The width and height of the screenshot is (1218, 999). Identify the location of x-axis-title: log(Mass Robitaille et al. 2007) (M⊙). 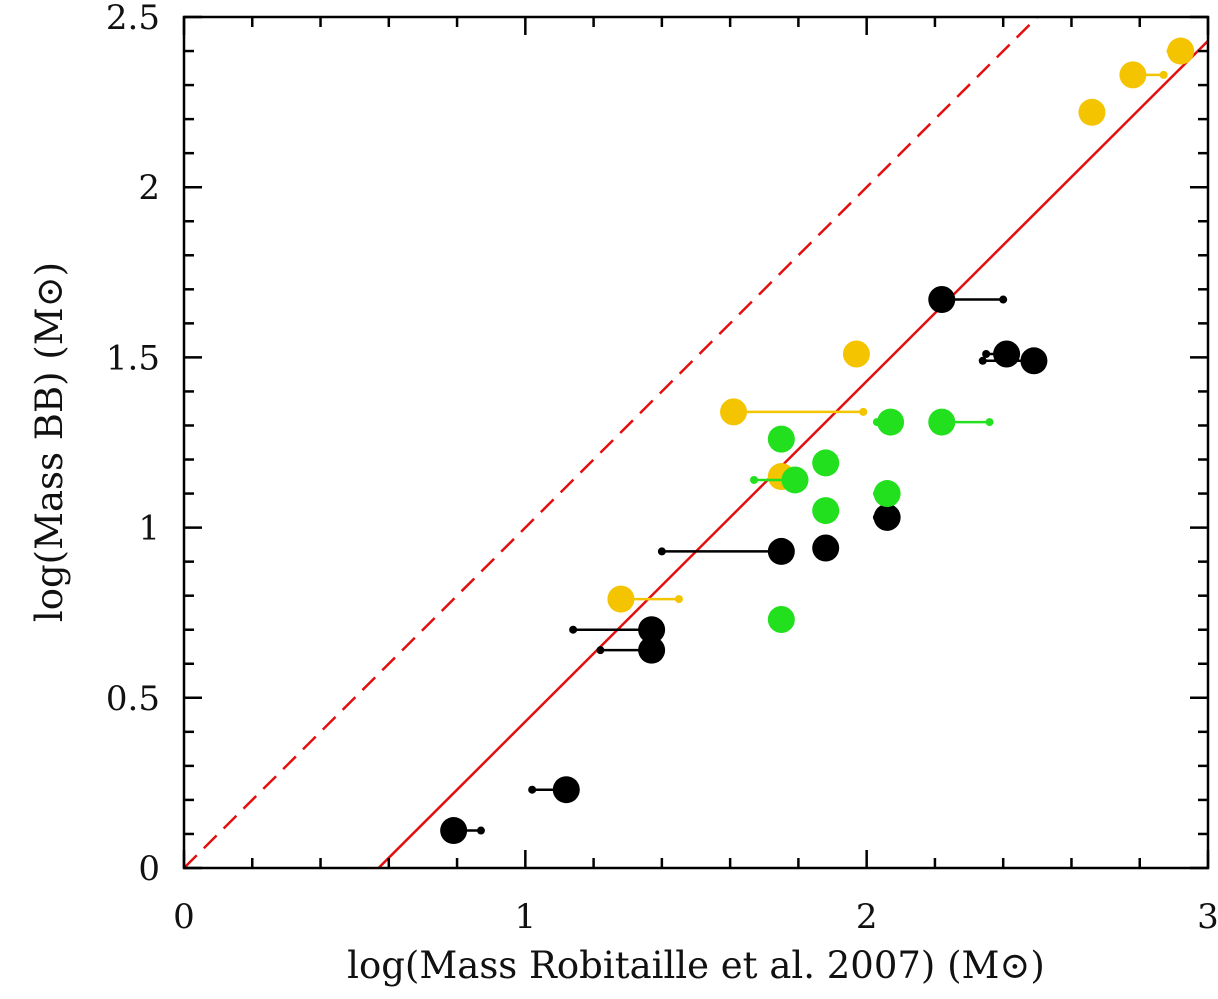
(696, 965).